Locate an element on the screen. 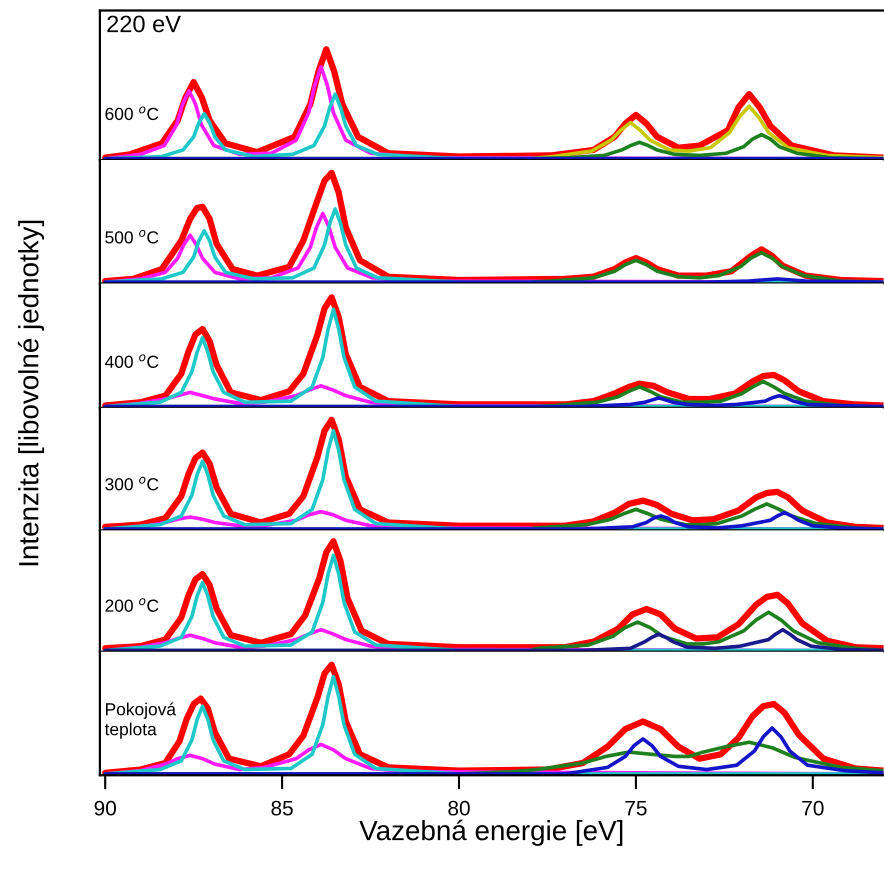  x-tick-label: 85 is located at coordinates (282, 808).